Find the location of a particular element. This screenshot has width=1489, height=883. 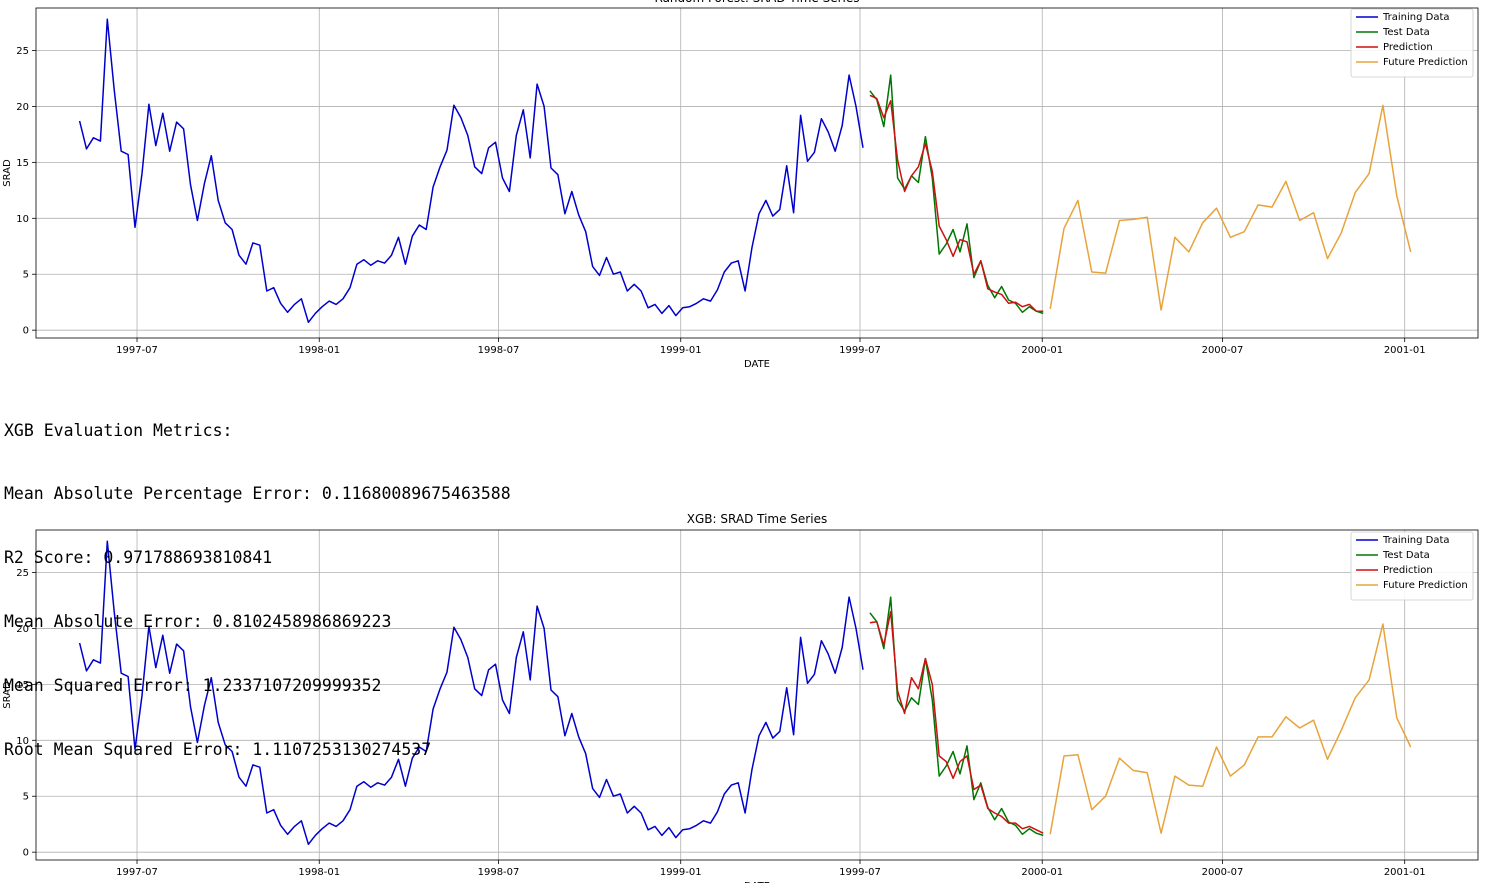

metrics-heading: XGB Evaluation Metrics: is located at coordinates (118, 430).